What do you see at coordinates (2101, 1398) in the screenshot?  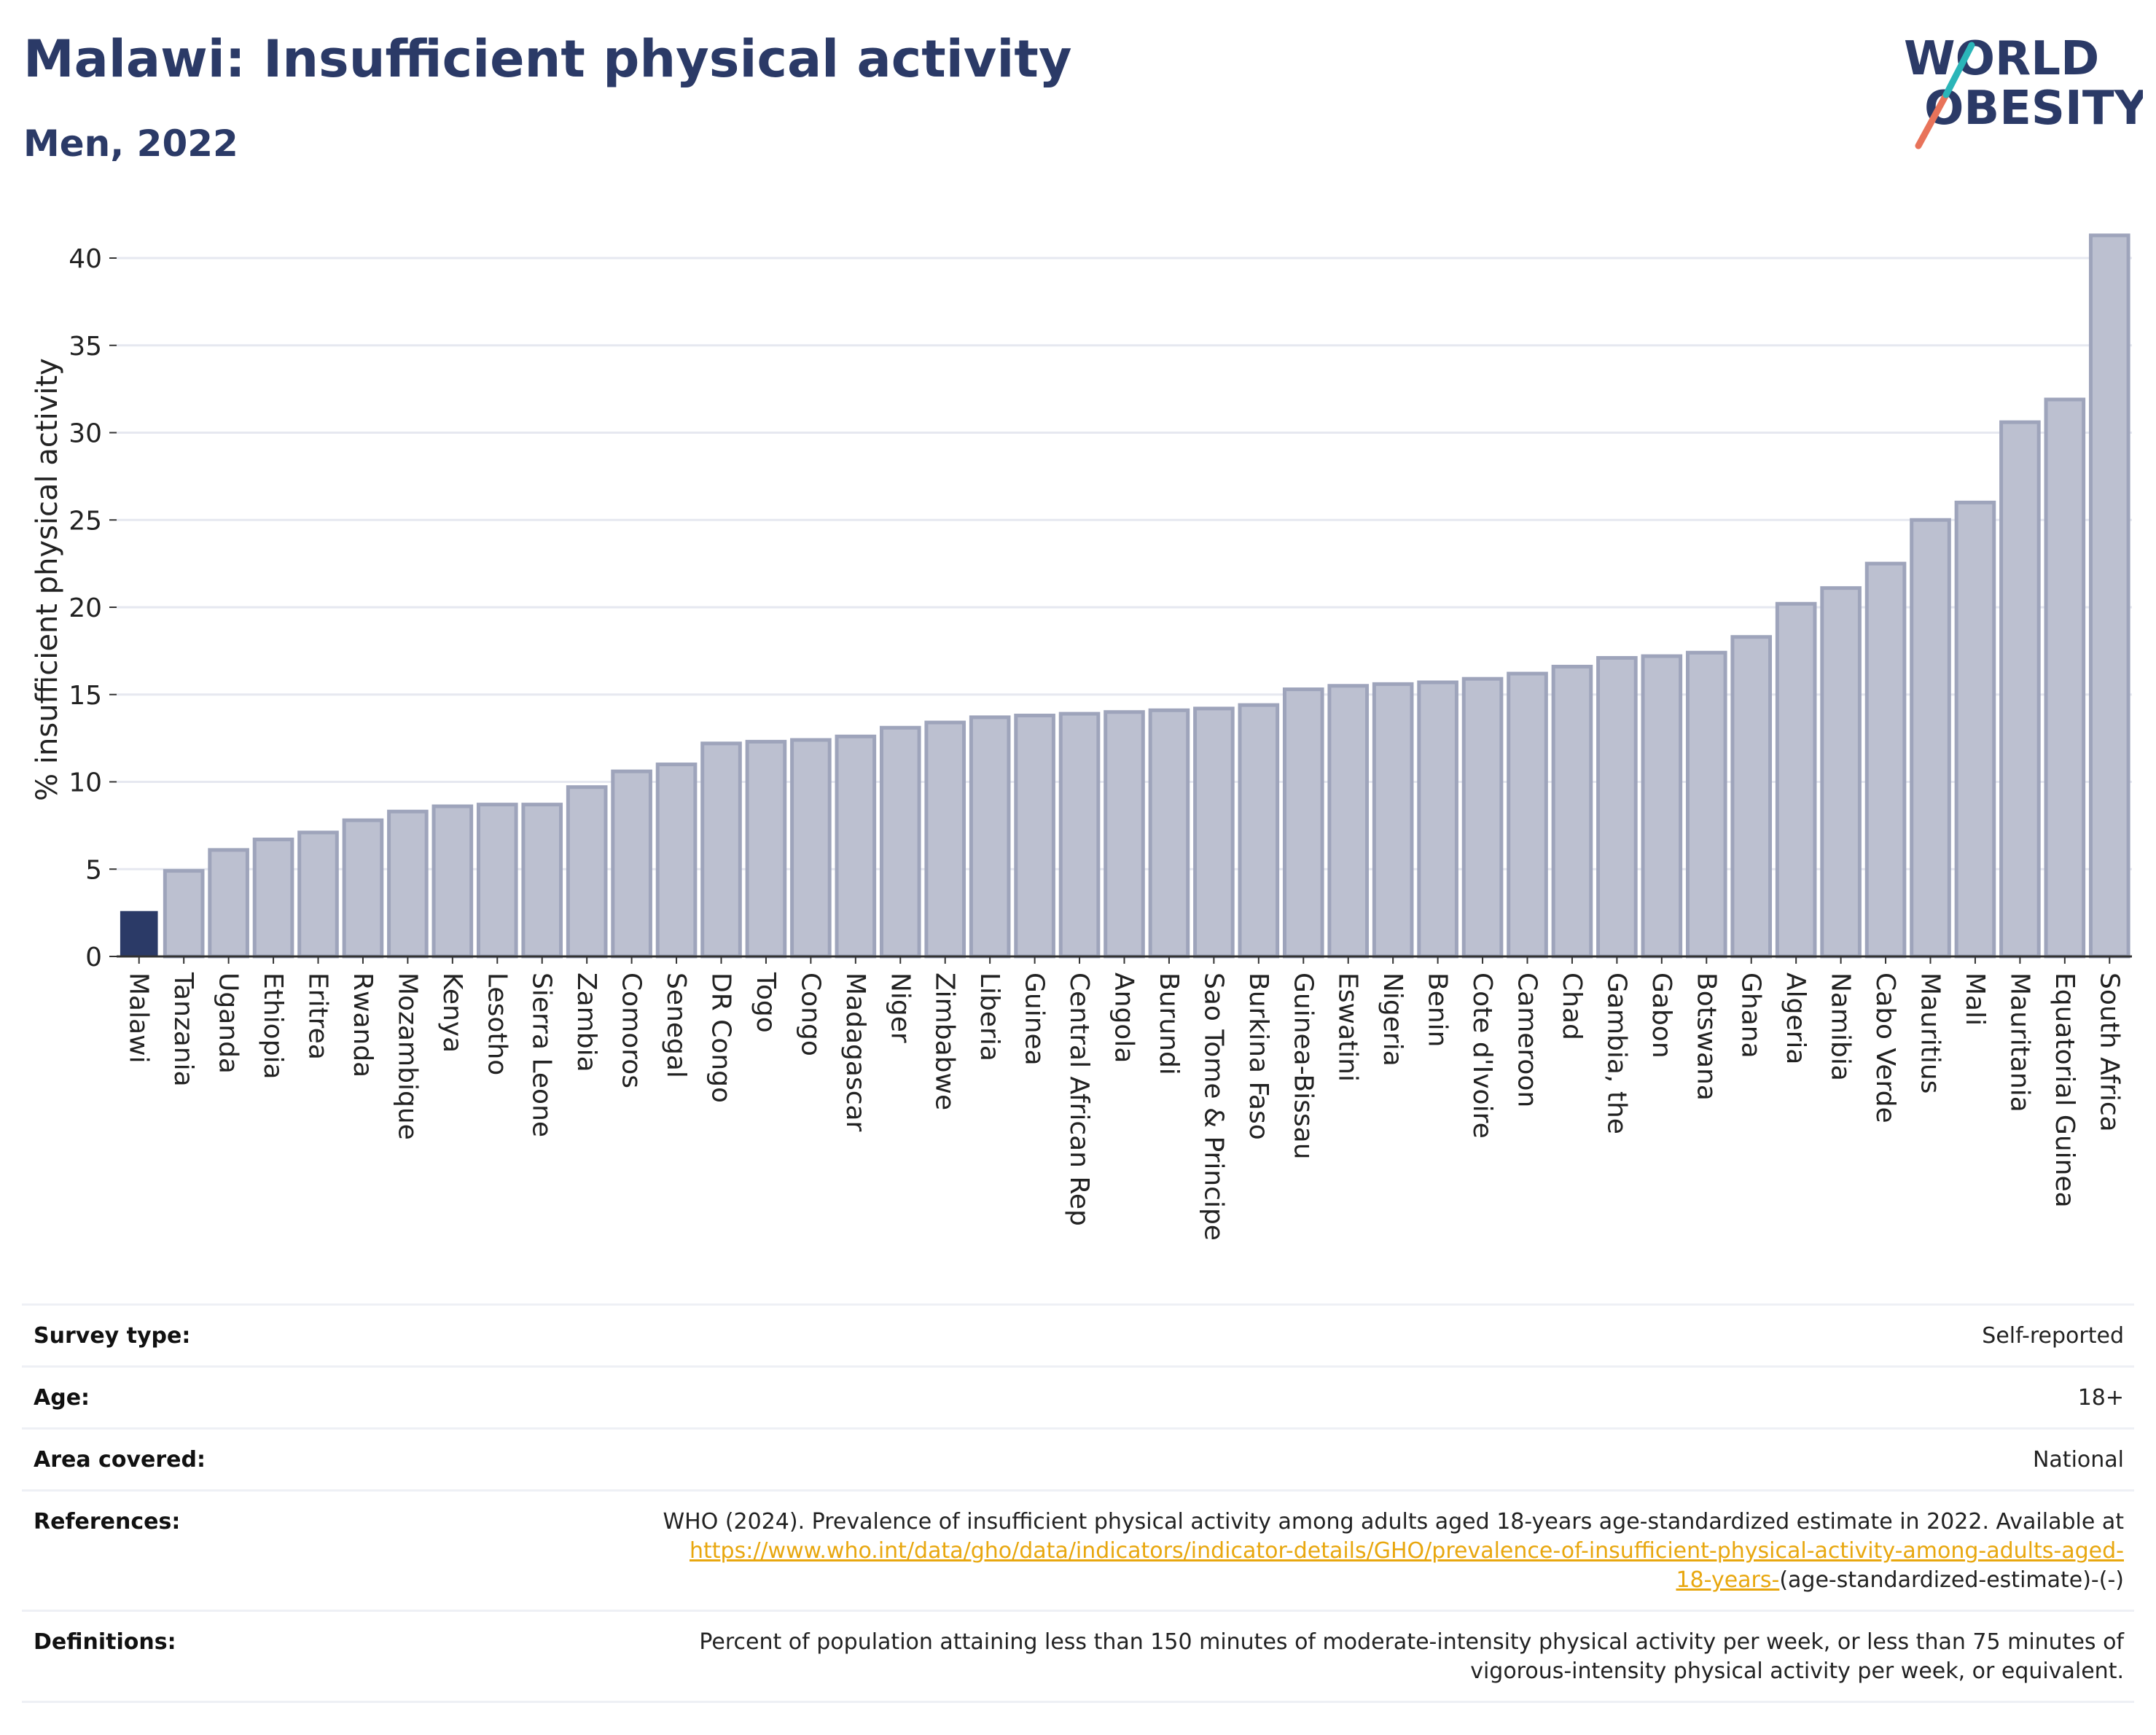 I see `age-value: 18+` at bounding box center [2101, 1398].